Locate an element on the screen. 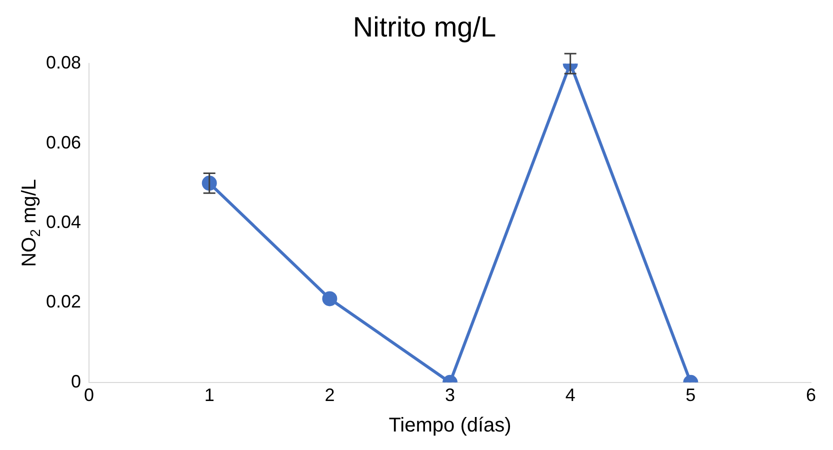 The height and width of the screenshot is (450, 833). x-tick-label: 5 is located at coordinates (691, 395).